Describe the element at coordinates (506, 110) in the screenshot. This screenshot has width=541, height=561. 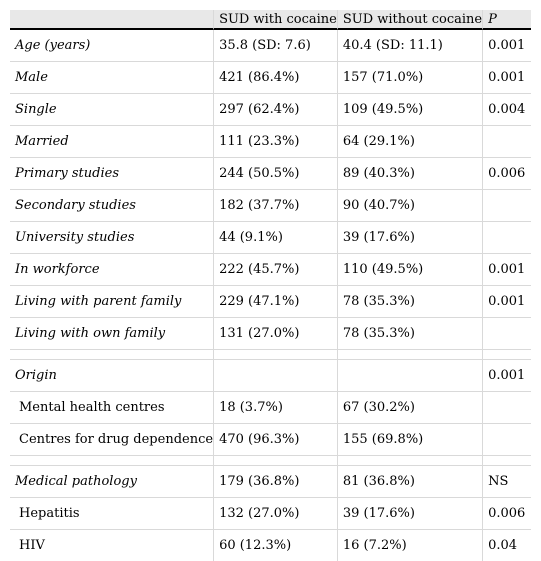
I see `p-value: 0.004` at that location.